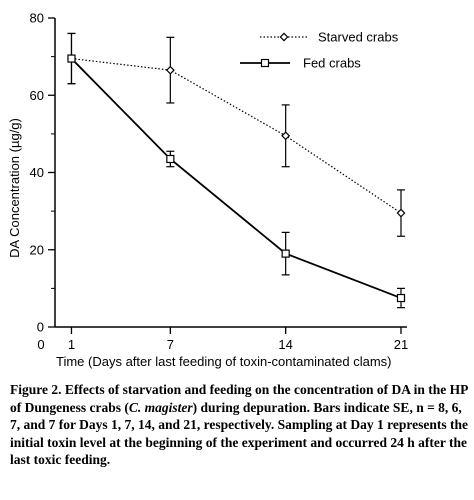 This screenshot has height=500, width=474. Describe the element at coordinates (285, 344) in the screenshot. I see `x-tick-label: 14` at that location.